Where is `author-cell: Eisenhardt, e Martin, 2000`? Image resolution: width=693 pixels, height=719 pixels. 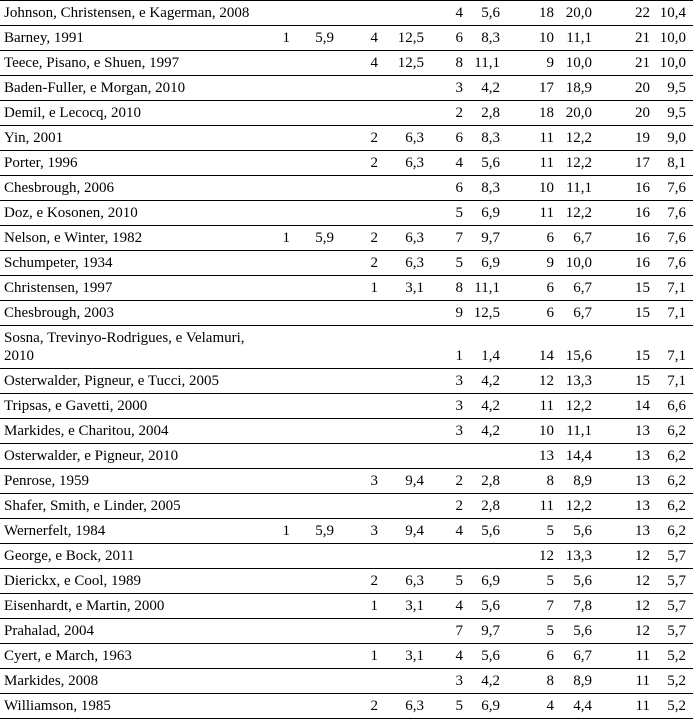 author-cell: Eisenhardt, e Martin, 2000 is located at coordinates (84, 606).